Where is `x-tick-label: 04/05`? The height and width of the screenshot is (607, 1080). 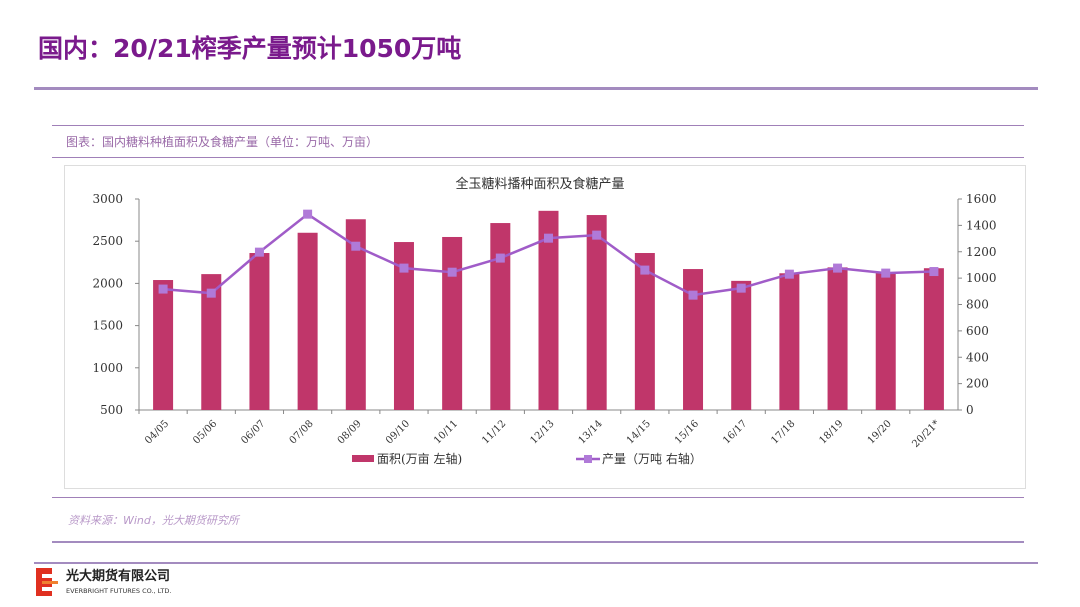
x-tick-label: 04/05 is located at coordinates (157, 432).